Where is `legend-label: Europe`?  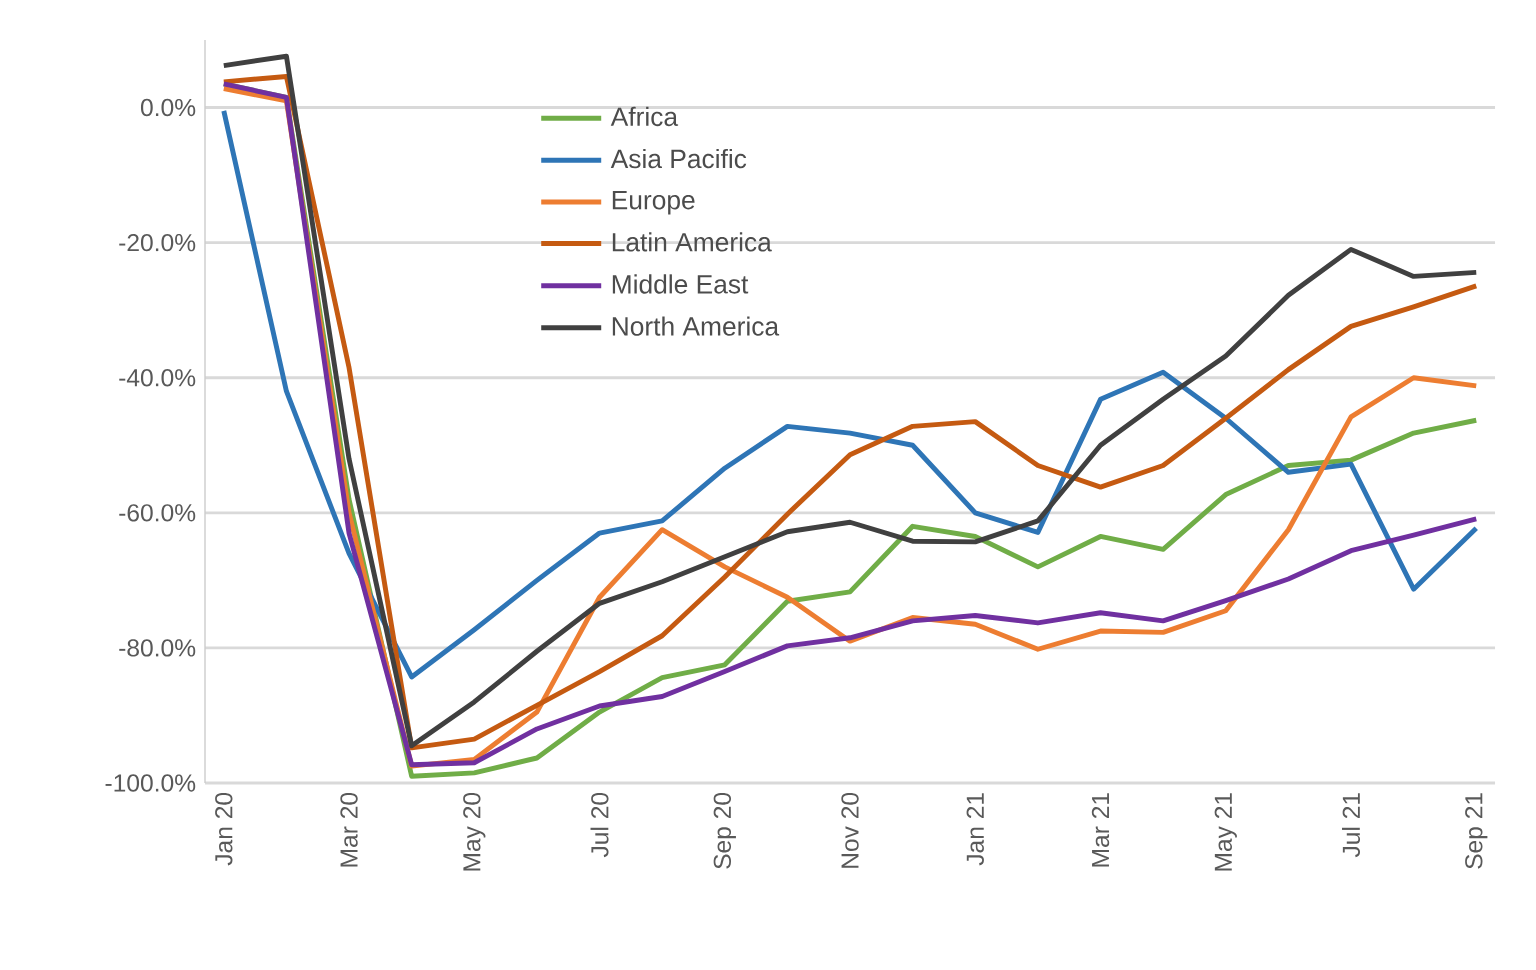 legend-label: Europe is located at coordinates (653, 203).